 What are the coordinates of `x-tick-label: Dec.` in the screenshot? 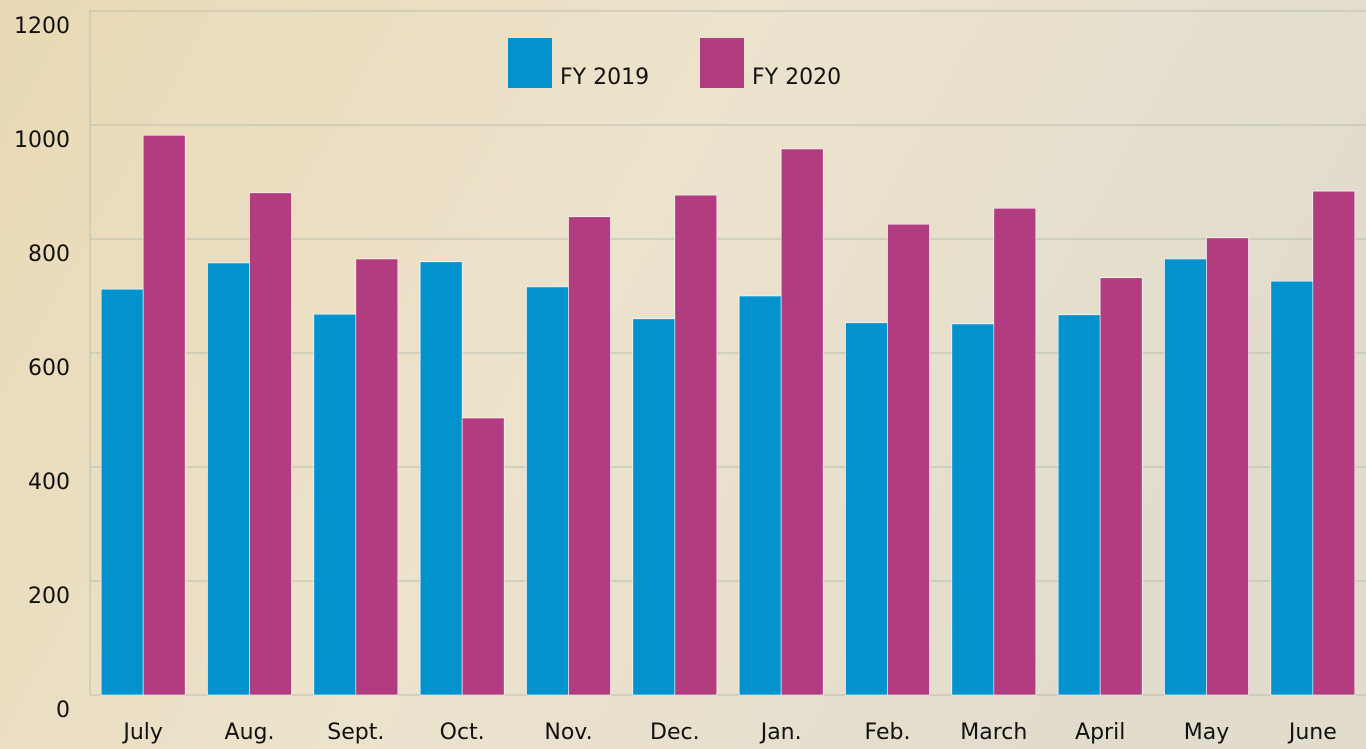 It's located at (675, 732).